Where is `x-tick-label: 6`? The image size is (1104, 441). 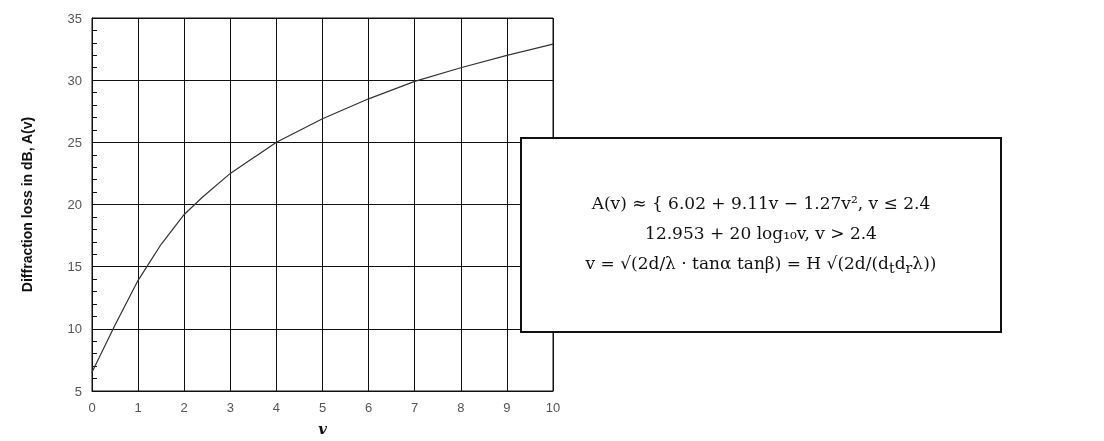
x-tick-label: 6 is located at coordinates (368, 407).